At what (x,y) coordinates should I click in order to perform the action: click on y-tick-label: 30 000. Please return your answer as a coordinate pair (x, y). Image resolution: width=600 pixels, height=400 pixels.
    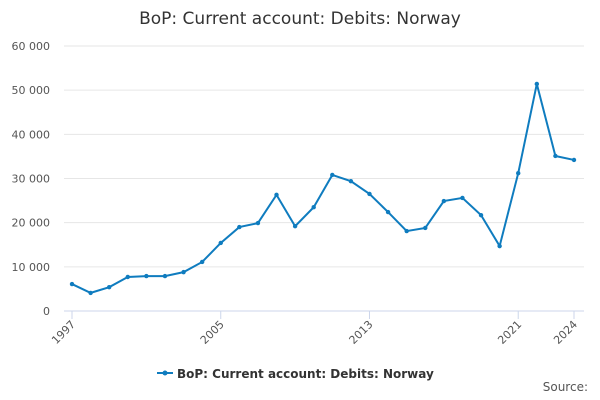
    Looking at the image, I should click on (31, 179).